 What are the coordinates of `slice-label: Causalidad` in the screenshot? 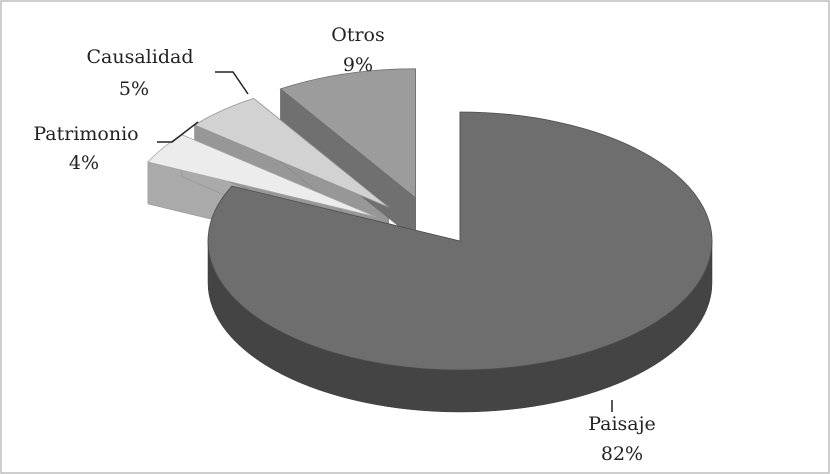 It's located at (140, 57).